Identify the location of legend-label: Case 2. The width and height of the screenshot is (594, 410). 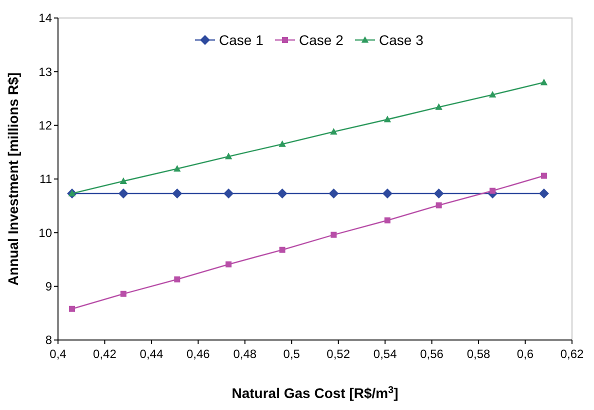
(321, 40).